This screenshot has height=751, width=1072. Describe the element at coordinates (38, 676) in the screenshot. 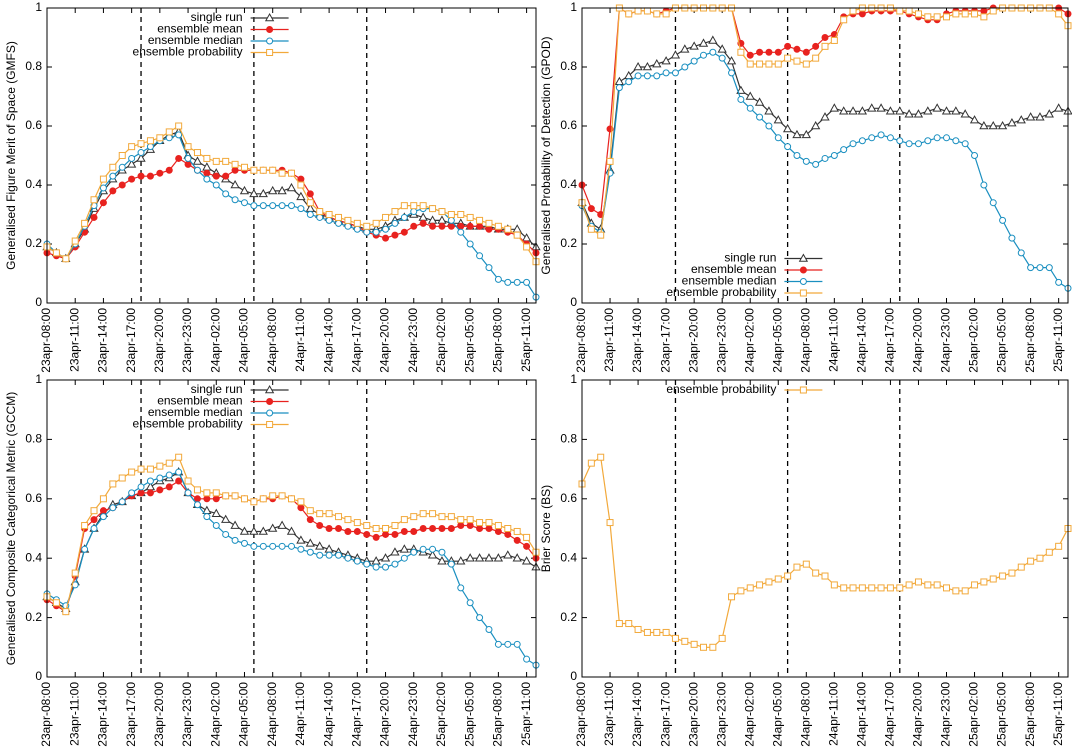

I see `y-tick-label: 0` at that location.